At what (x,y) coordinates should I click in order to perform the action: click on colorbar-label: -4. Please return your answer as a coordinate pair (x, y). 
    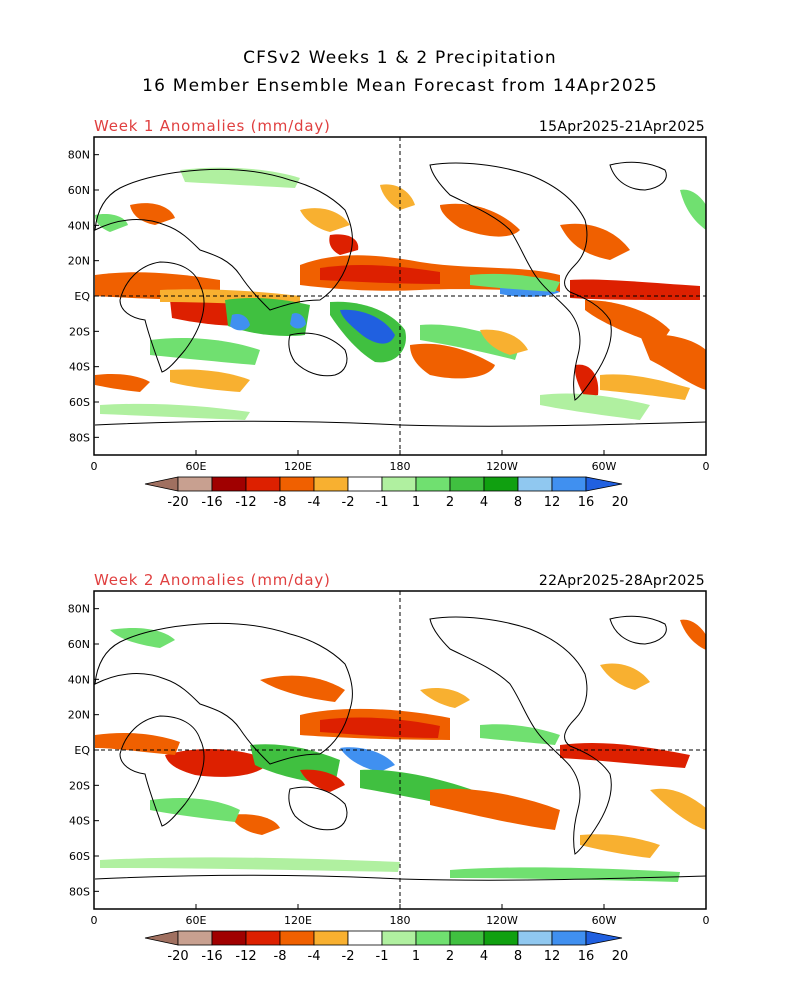
    Looking at the image, I should click on (314, 502).